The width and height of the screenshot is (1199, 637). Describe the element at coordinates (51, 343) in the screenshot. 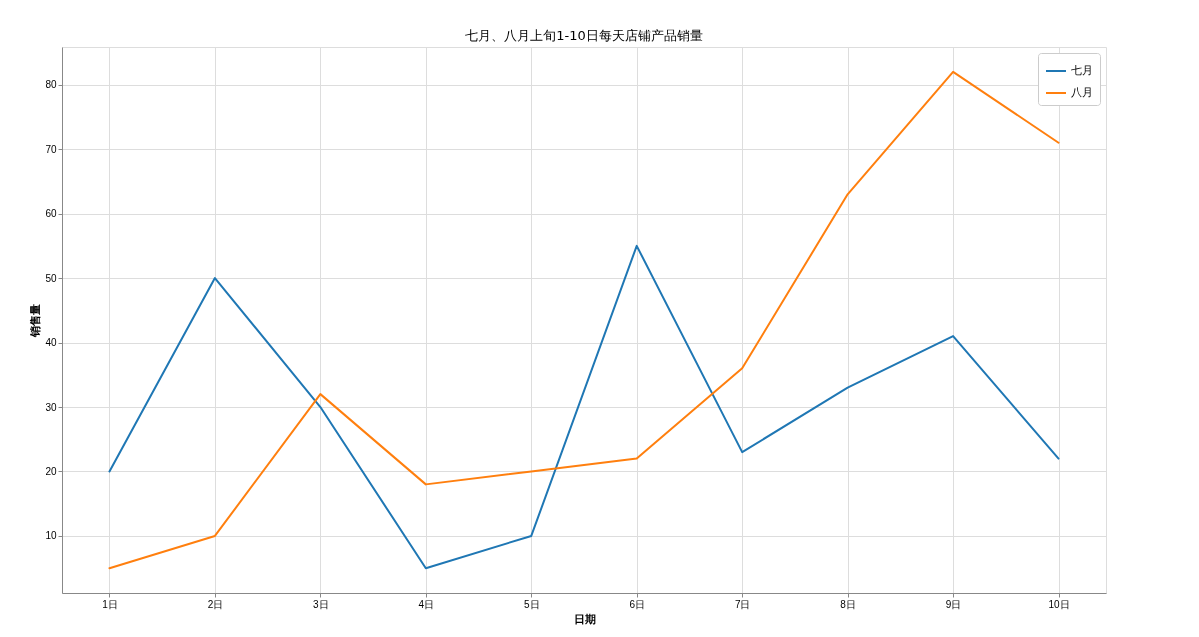

I see `y-tick-label: 40` at that location.